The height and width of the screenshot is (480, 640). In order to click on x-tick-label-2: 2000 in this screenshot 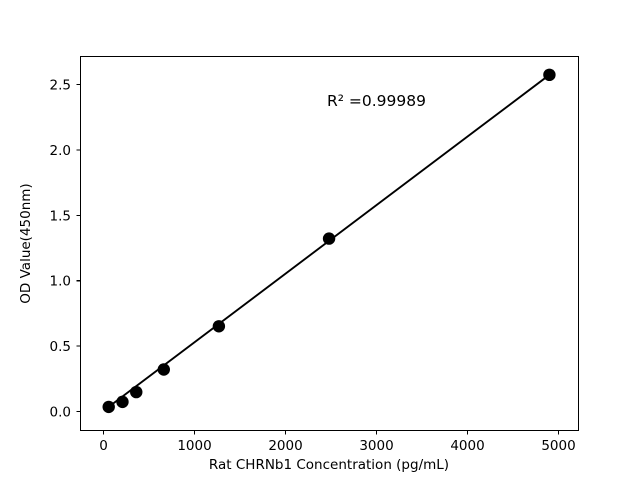, I will do `click(285, 446)`.